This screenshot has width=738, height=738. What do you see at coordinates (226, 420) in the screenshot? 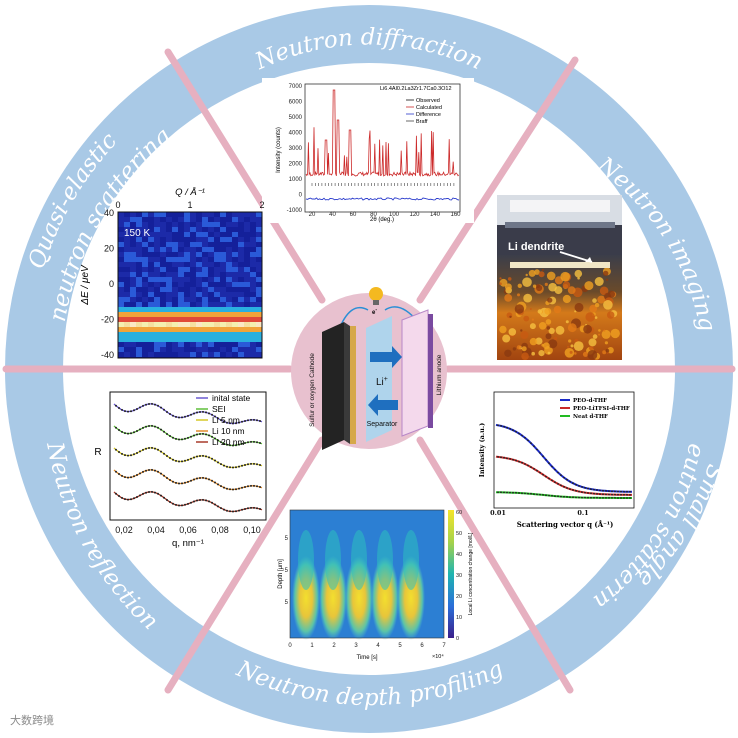
I see `reflection-legend-label: Li 5 nm` at bounding box center [226, 420].